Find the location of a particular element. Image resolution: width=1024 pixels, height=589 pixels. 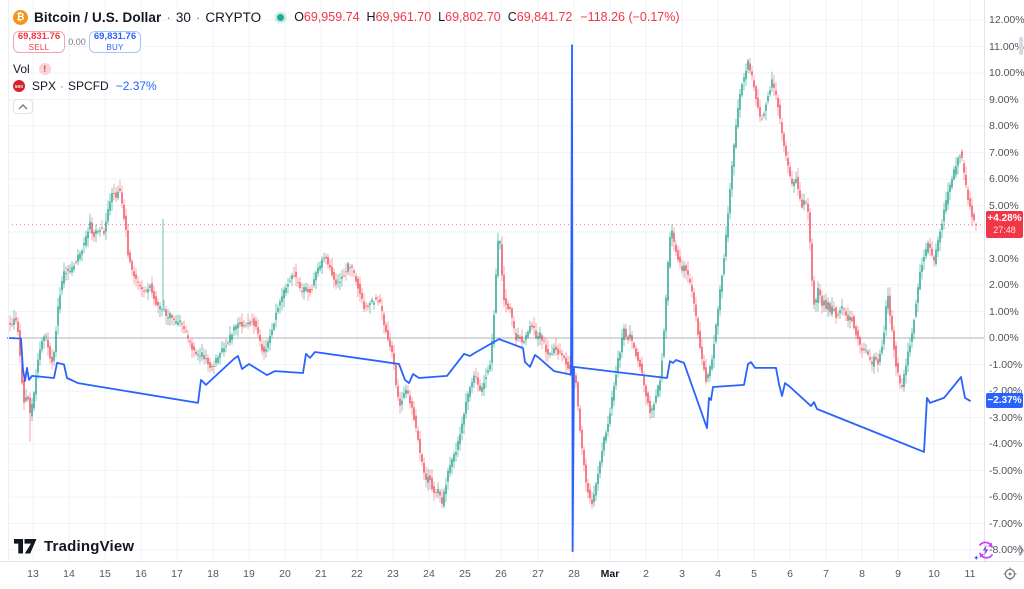

buy-button: 69,831.76 BUY is located at coordinates (115, 42).